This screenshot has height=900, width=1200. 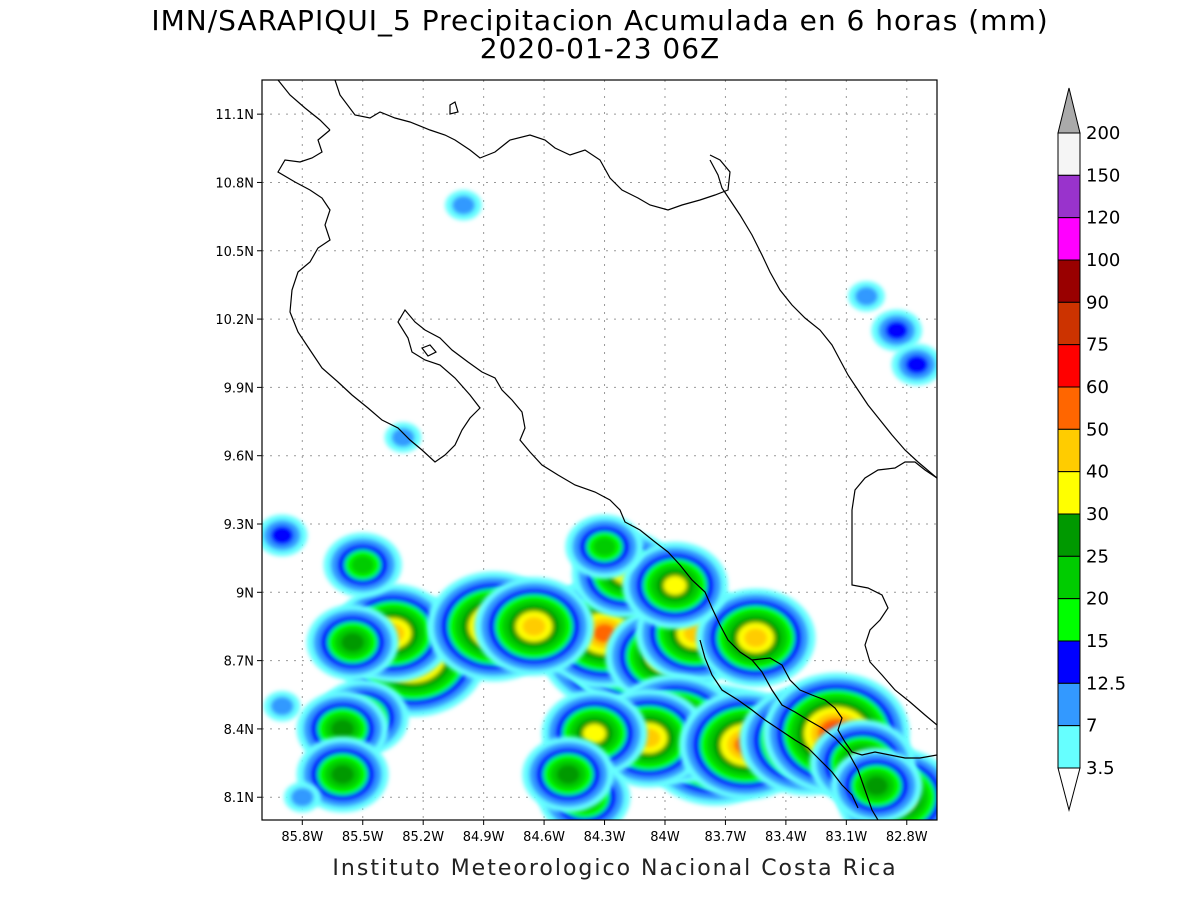 What do you see at coordinates (823, 319) in the screenshot?
I see `coastline-caribbean` at bounding box center [823, 319].